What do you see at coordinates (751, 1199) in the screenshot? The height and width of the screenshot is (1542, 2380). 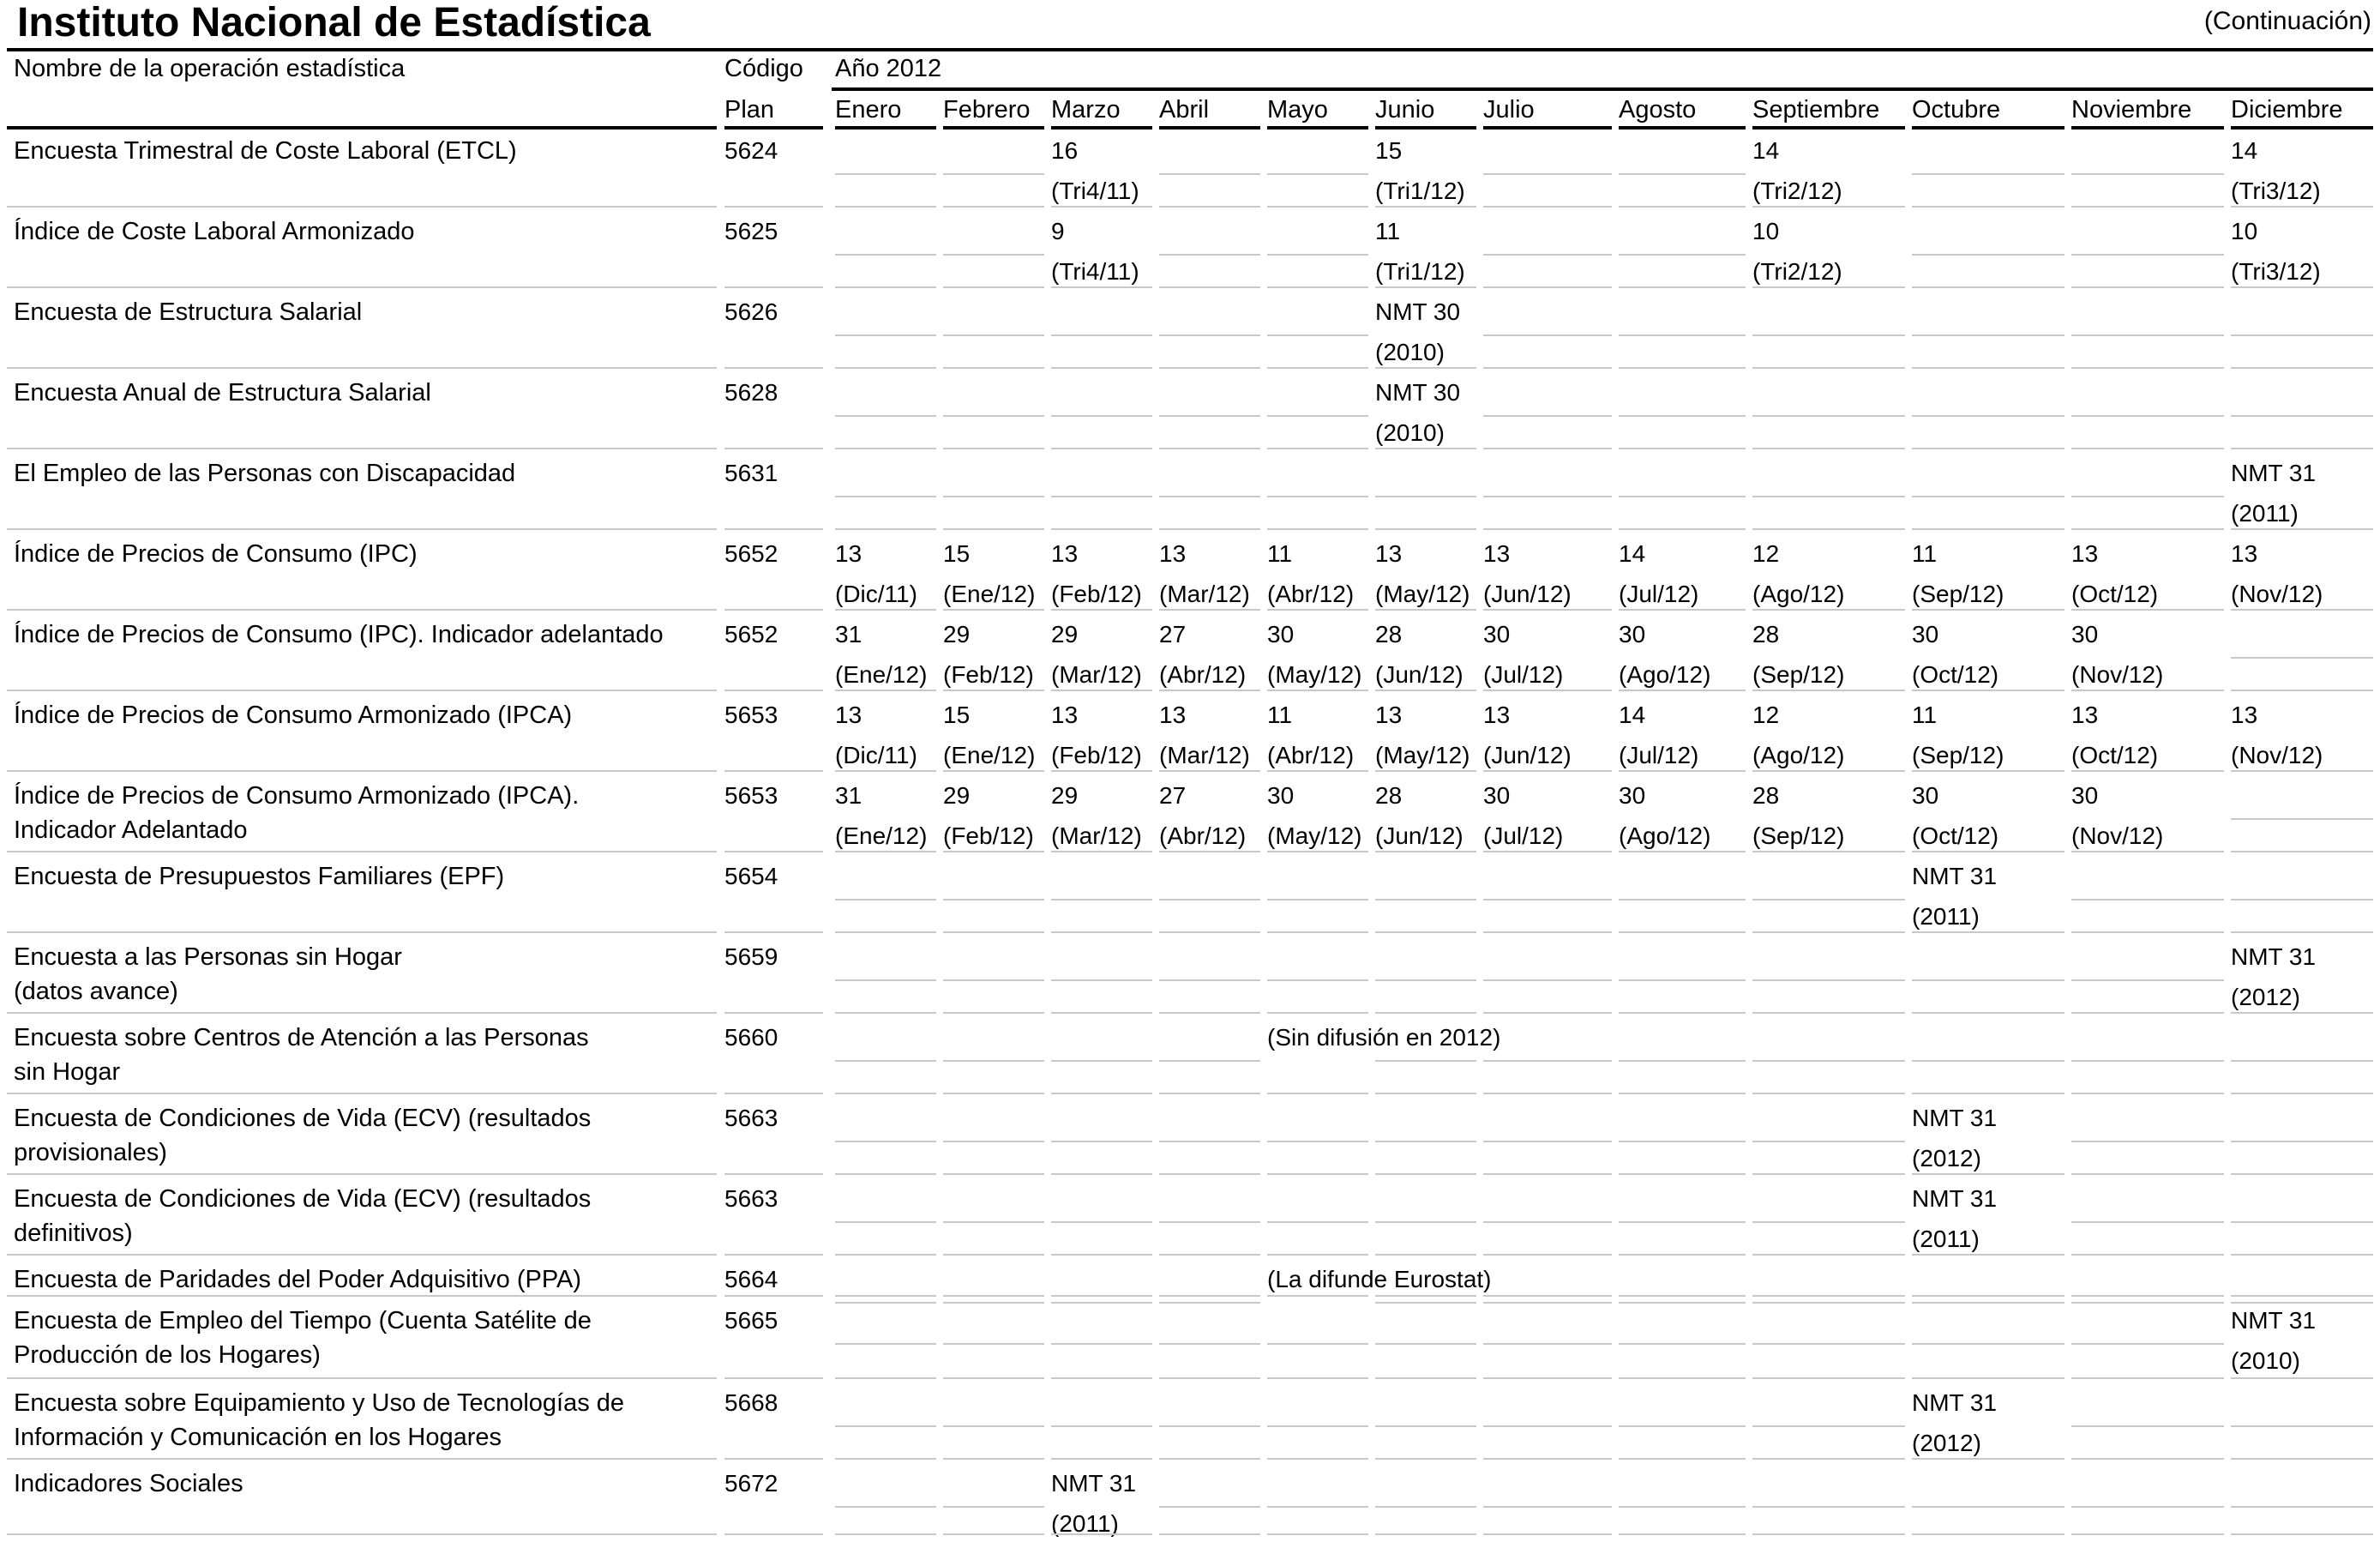 I see `plan-code: 5663` at bounding box center [751, 1199].